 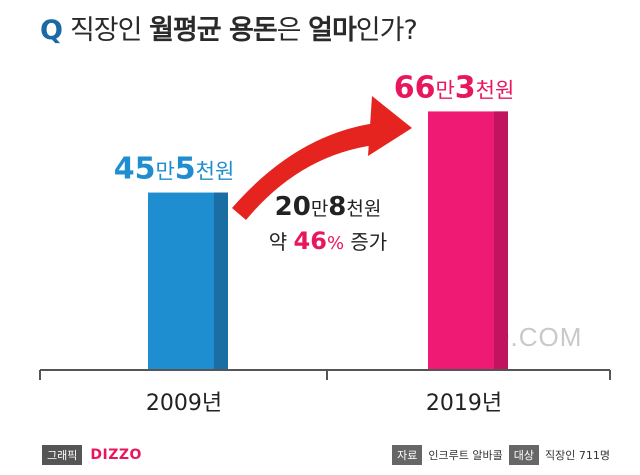 What do you see at coordinates (337, 207) in the screenshot?
I see `increase-num2: 8` at bounding box center [337, 207].